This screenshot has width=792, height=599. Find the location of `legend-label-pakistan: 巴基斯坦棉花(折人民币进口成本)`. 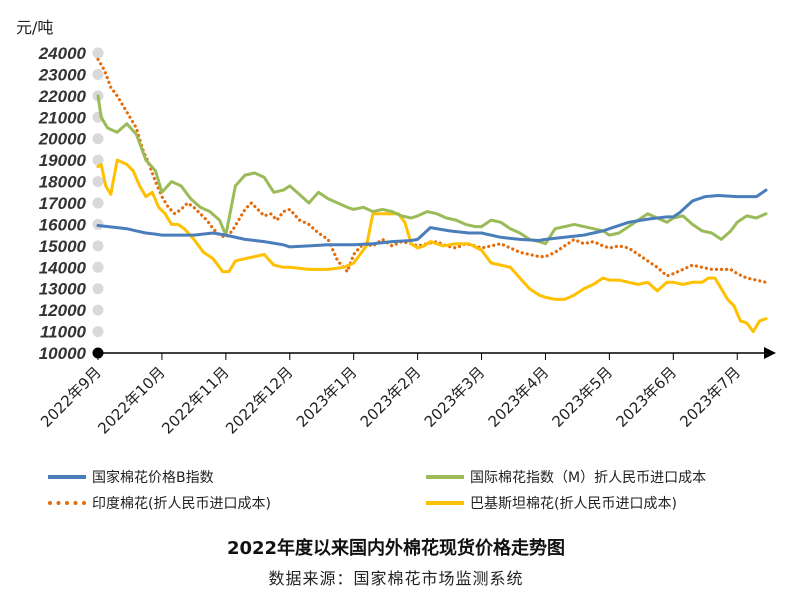

legend-label-pakistan: 巴基斯坦棉花(折人民币进口成本) is located at coordinates (573, 504).